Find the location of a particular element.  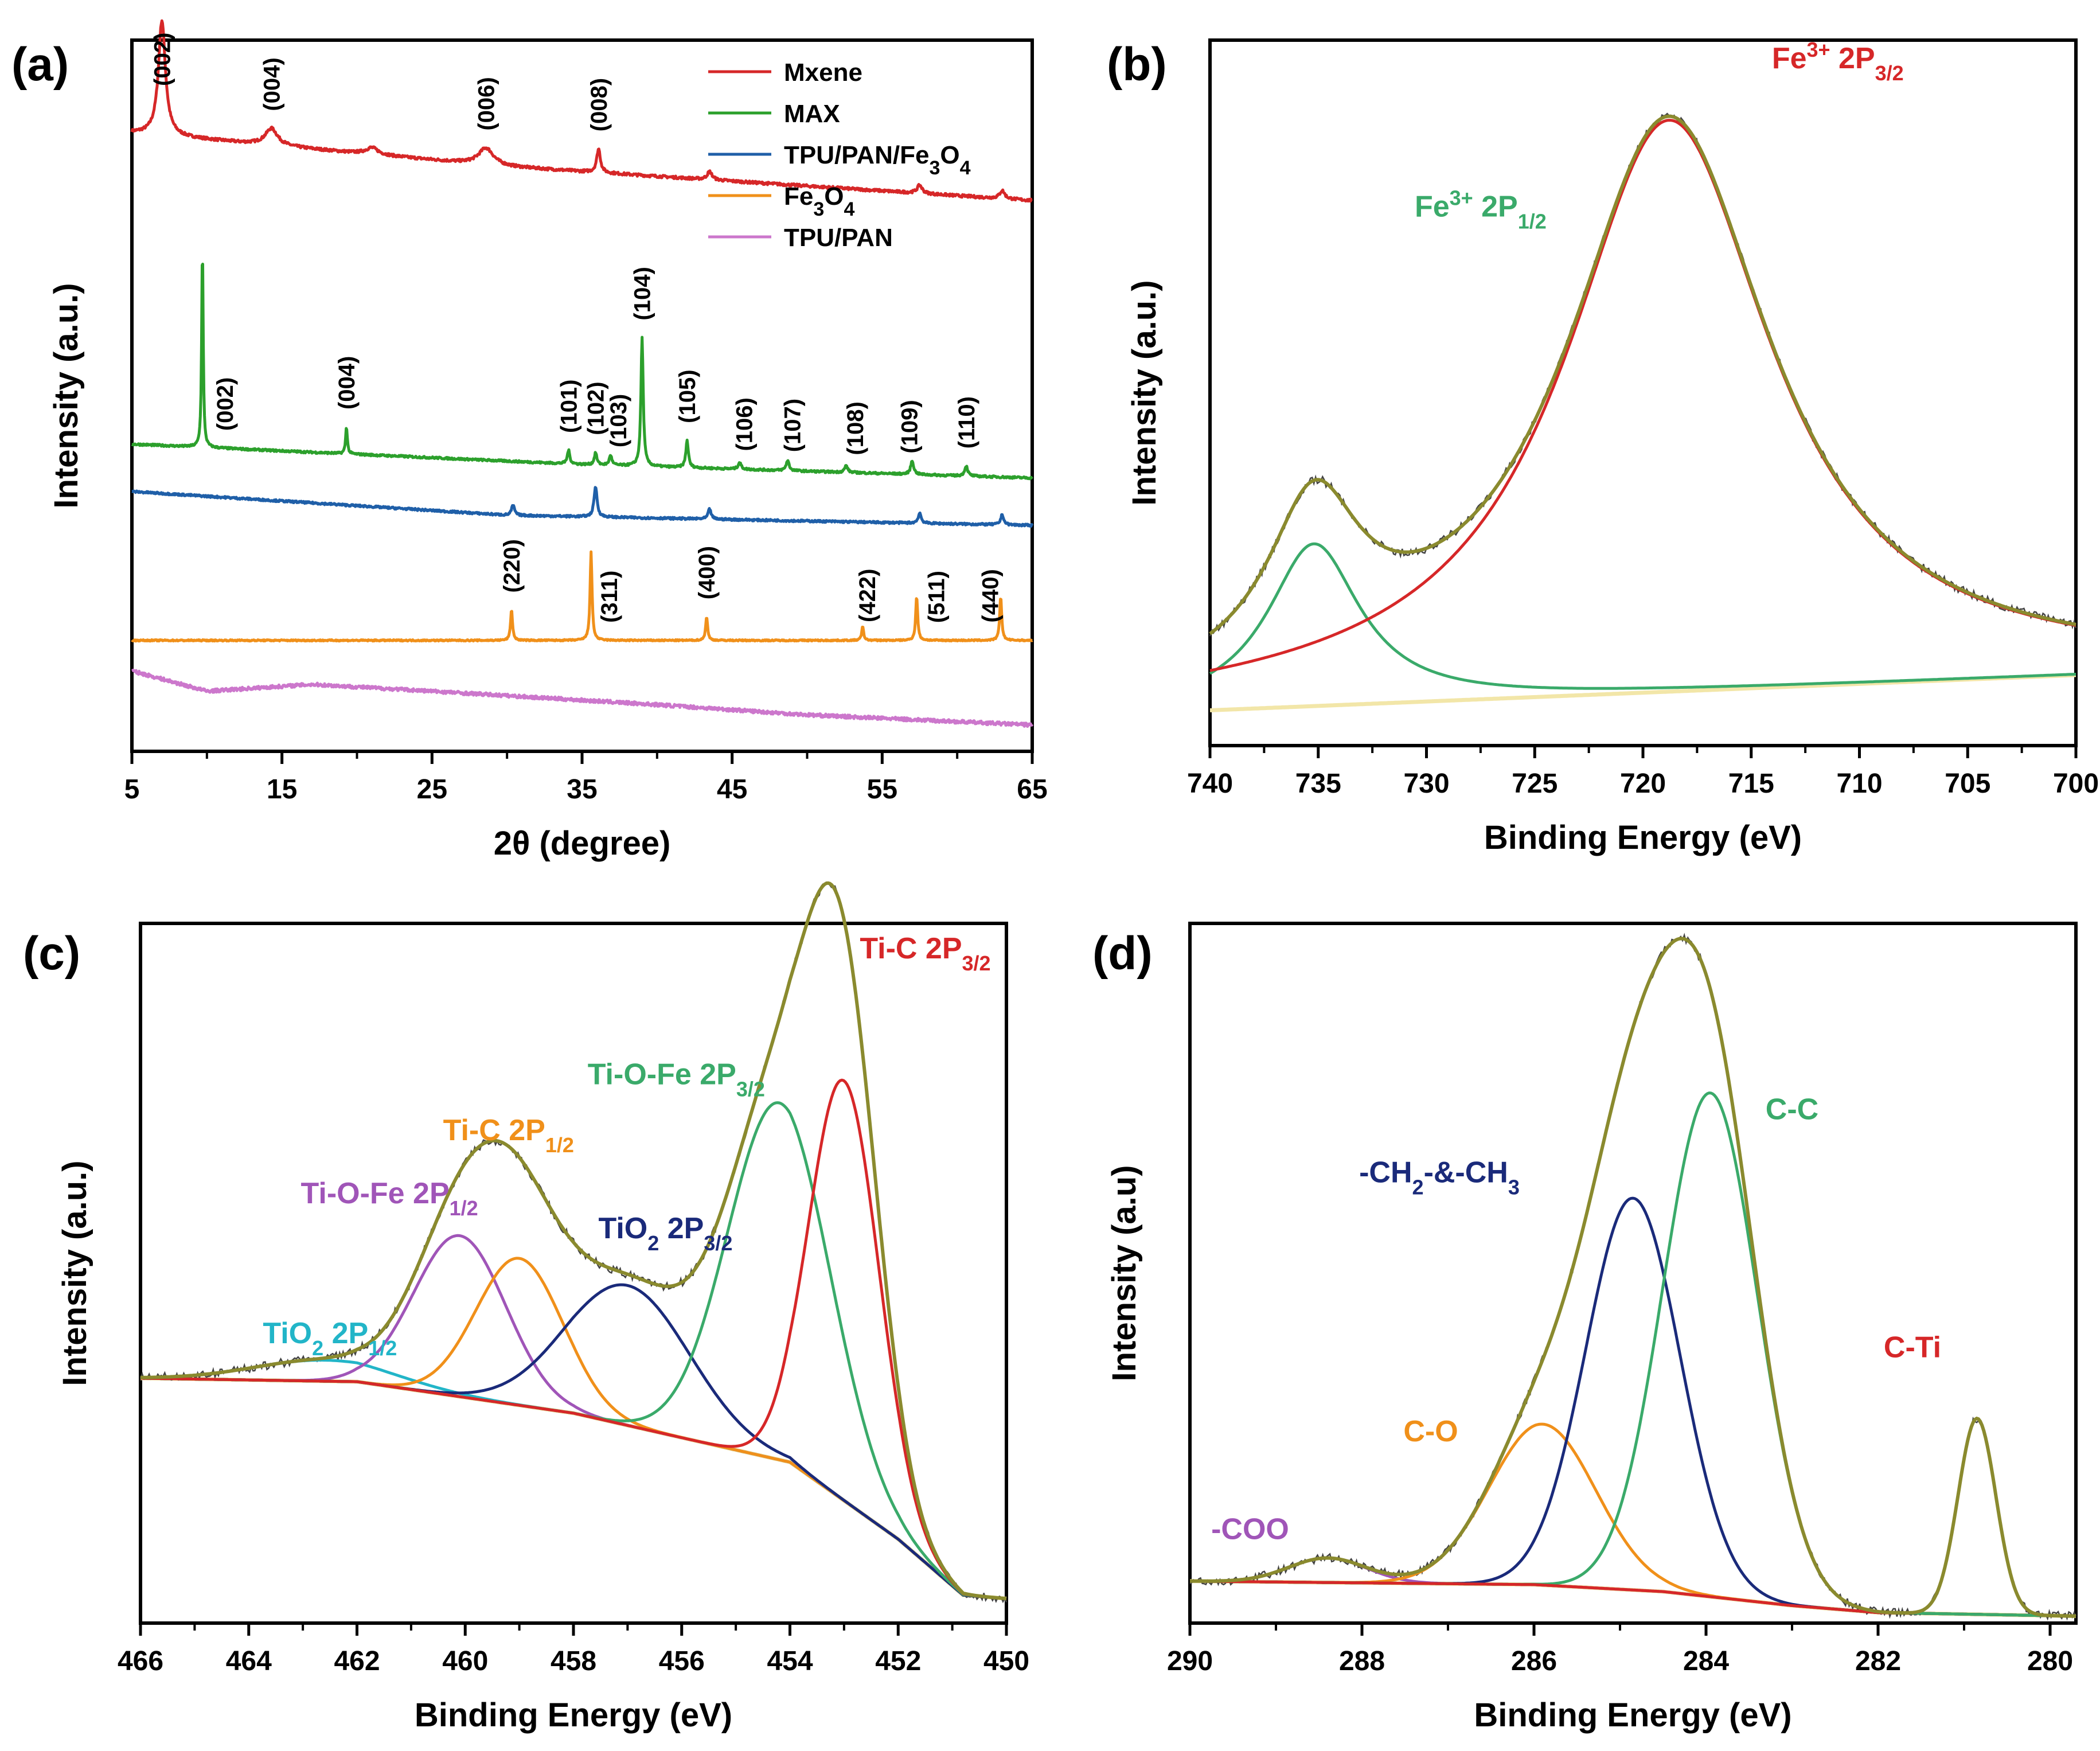

annotation-part: -&-CH is located at coordinates (1466, 1172).